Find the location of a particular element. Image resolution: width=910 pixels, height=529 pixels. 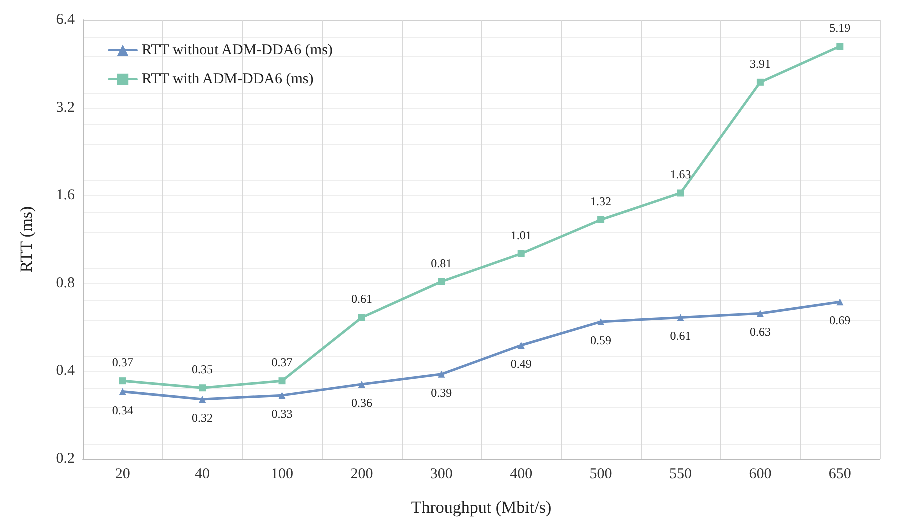

x-tick-label: 300 is located at coordinates (441, 474).